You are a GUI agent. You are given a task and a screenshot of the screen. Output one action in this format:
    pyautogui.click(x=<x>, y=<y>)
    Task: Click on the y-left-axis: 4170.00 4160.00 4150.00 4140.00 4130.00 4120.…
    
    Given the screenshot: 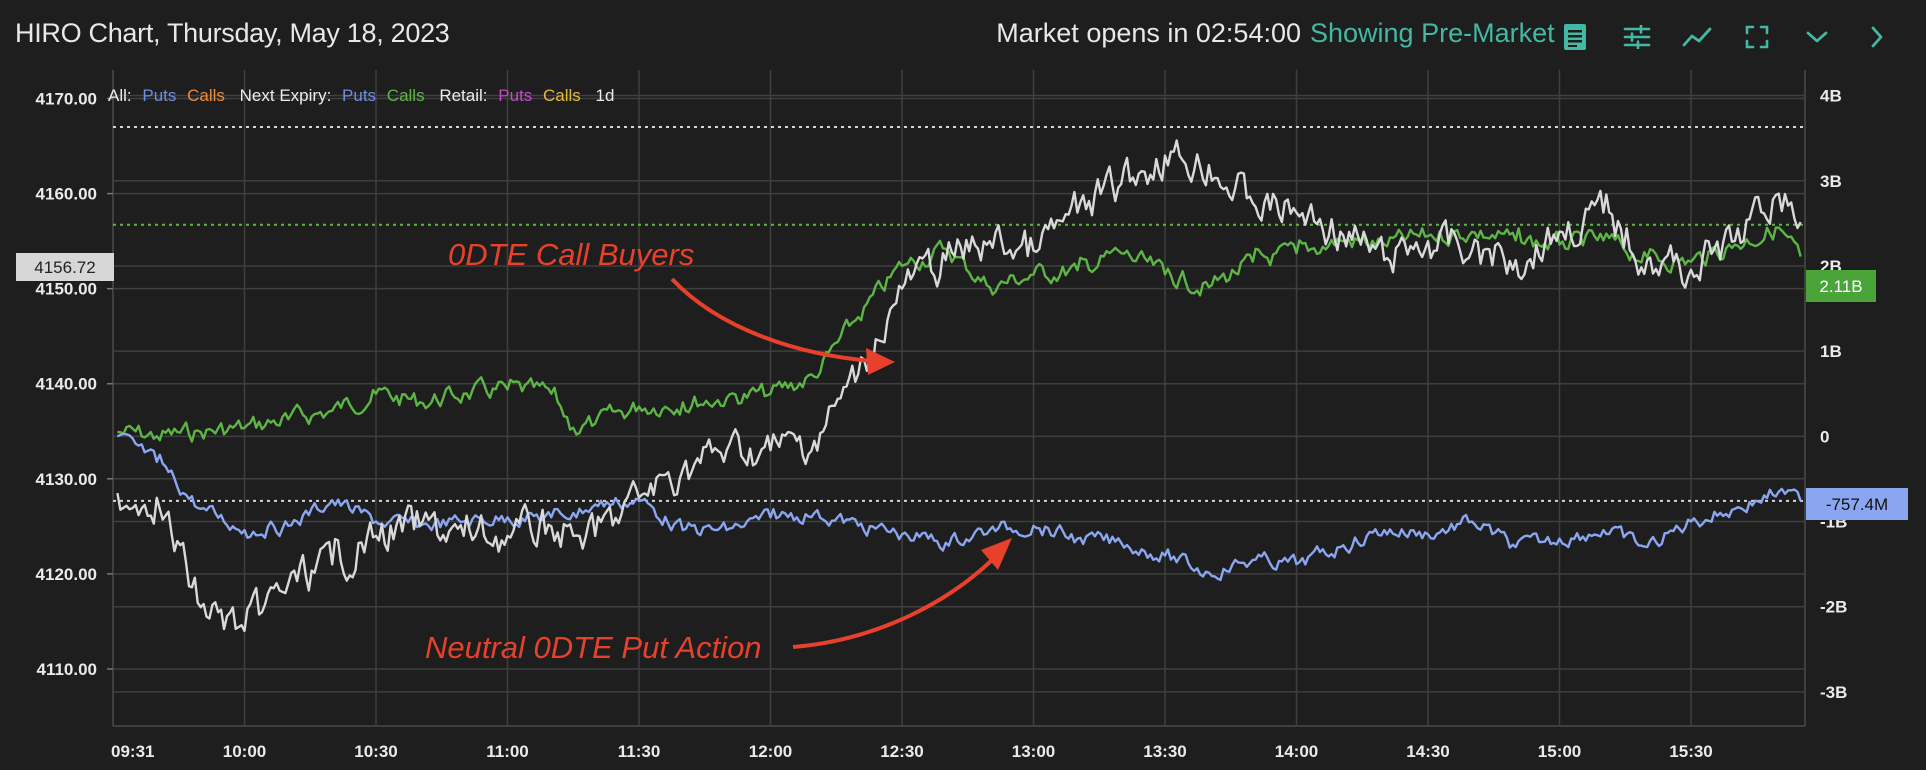 What is the action you would take?
    pyautogui.click(x=66, y=384)
    